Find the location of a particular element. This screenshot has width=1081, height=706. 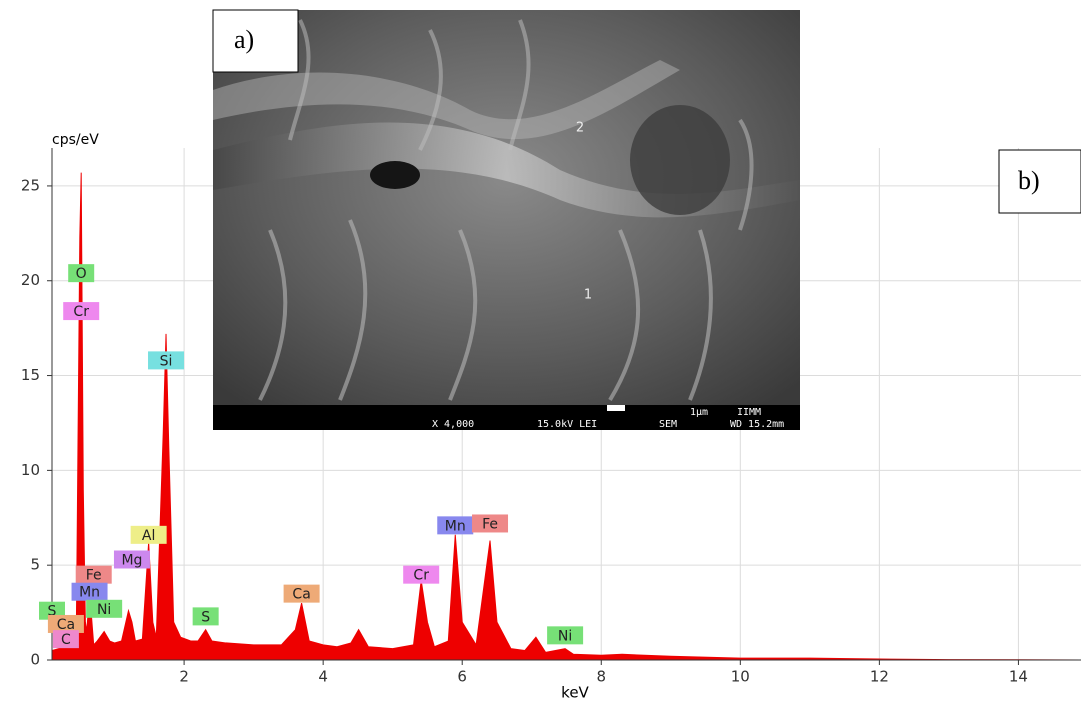

point-label: 2 is located at coordinates (580, 128).